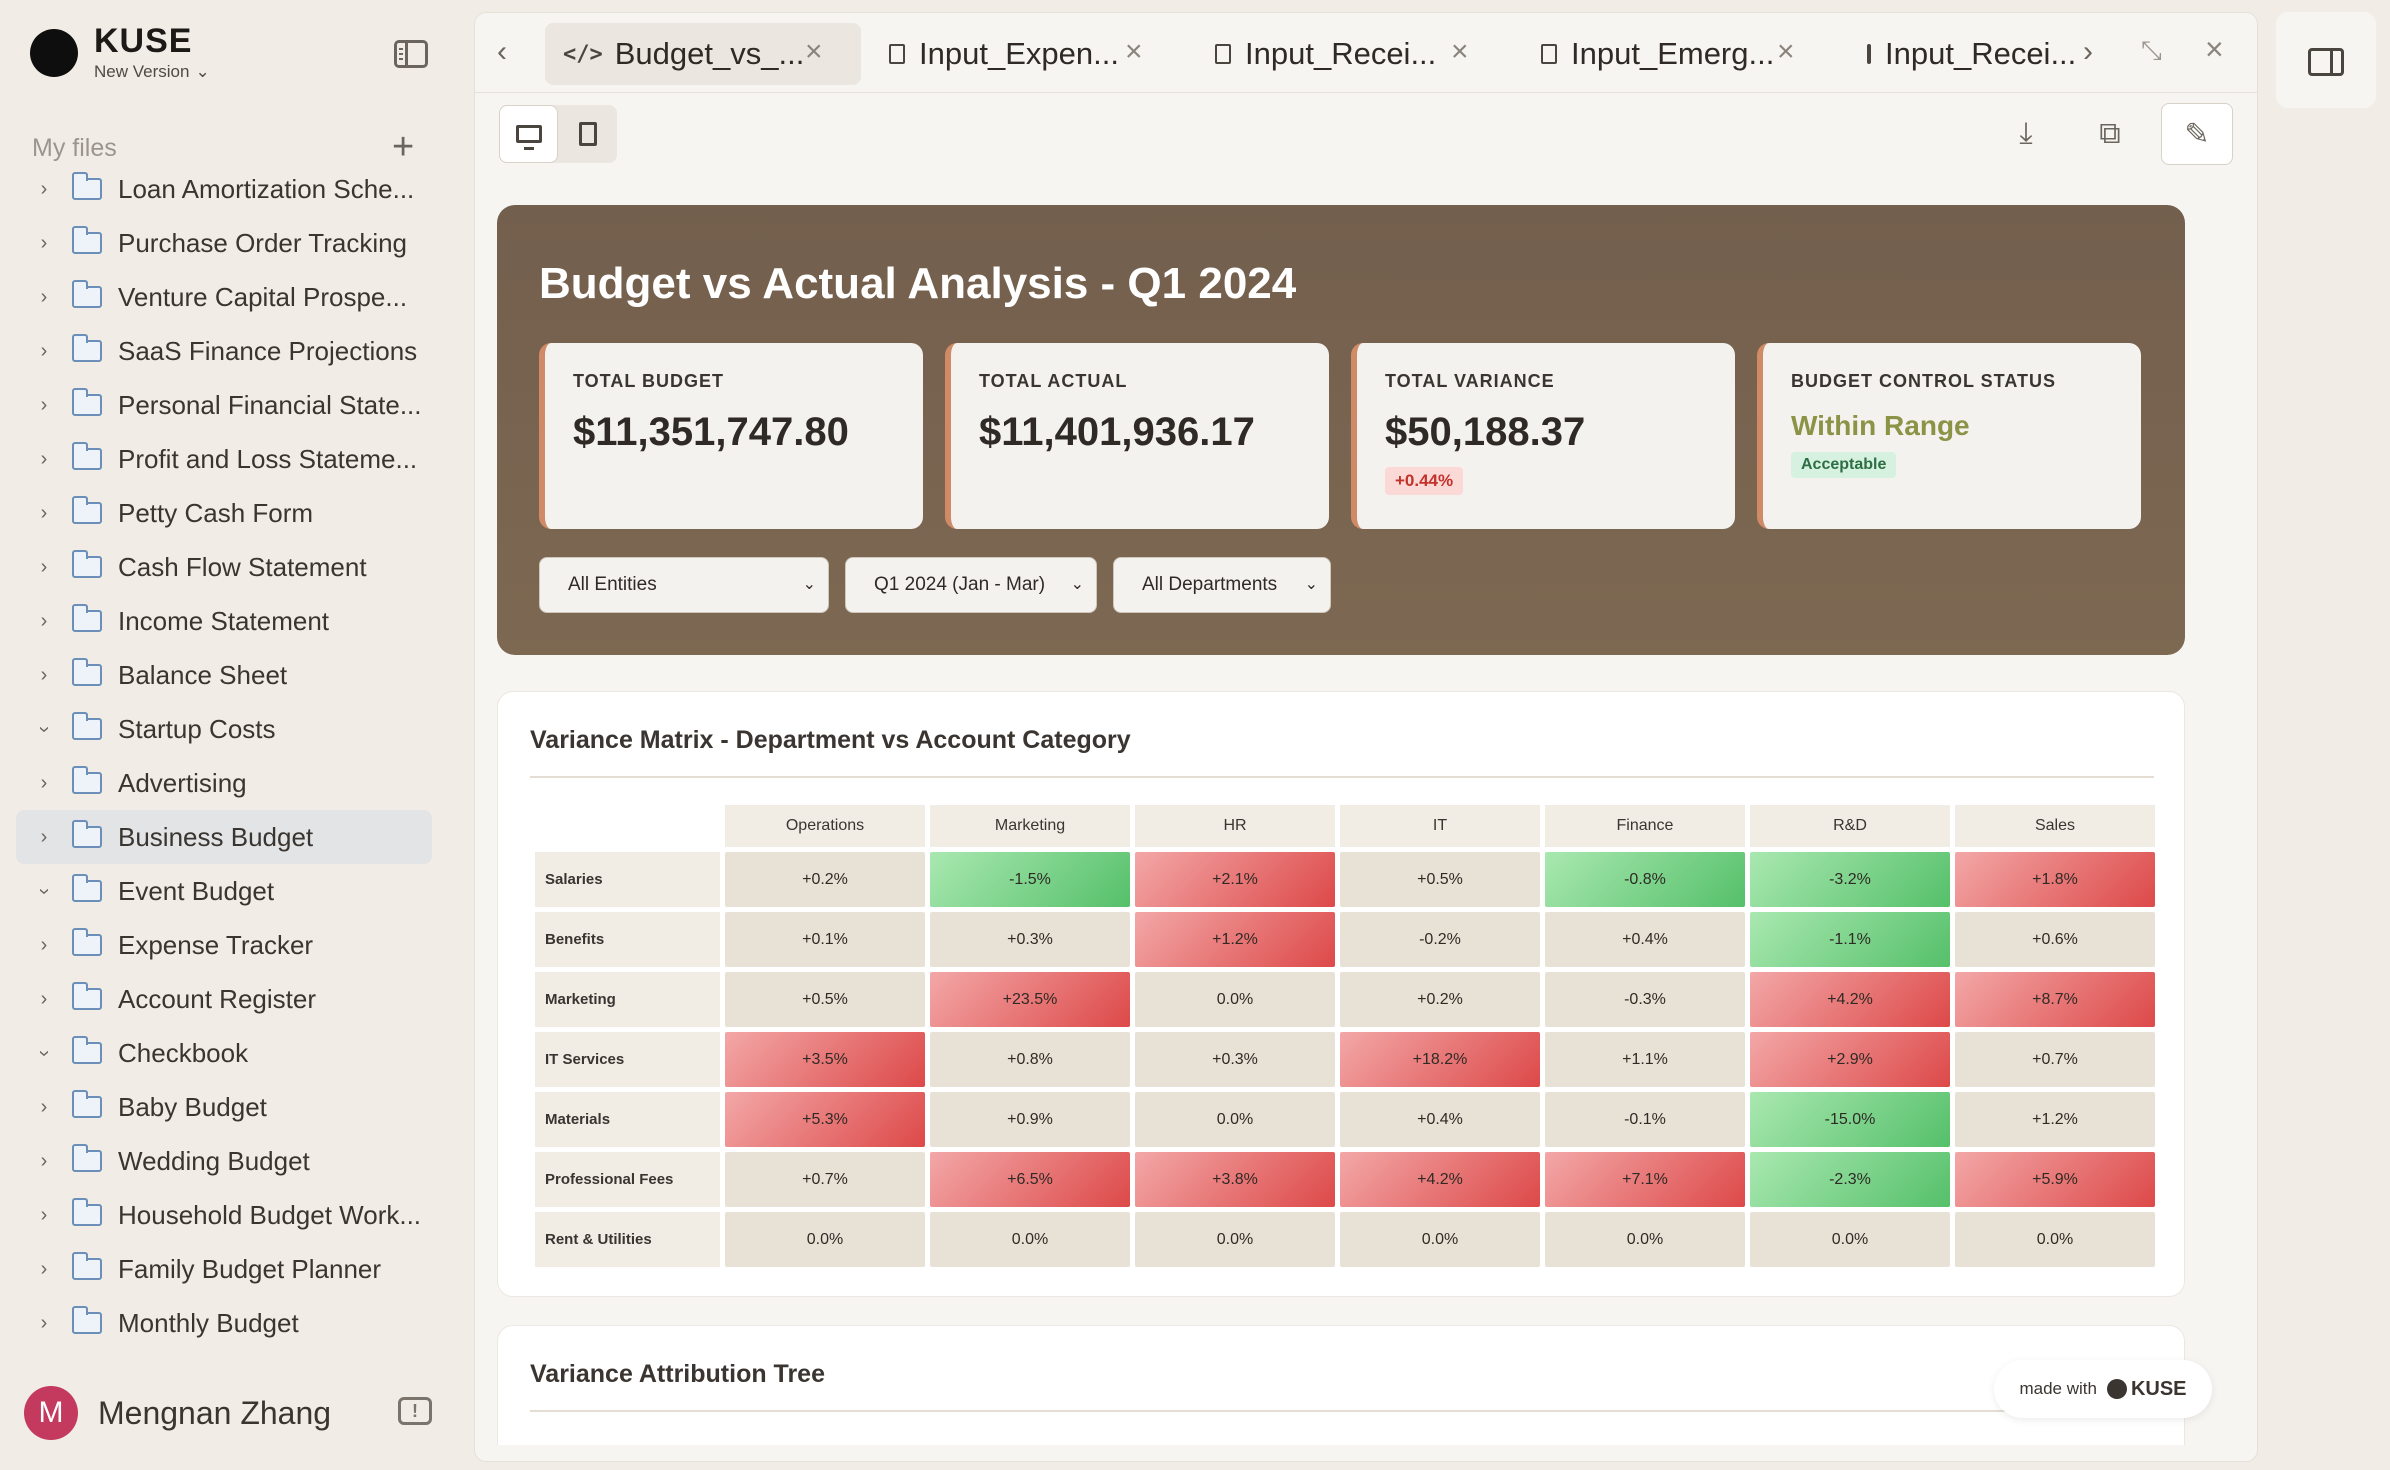 This screenshot has width=2390, height=1470. Describe the element at coordinates (152, 72) in the screenshot. I see `version-selector: New Version ⌄` at that location.